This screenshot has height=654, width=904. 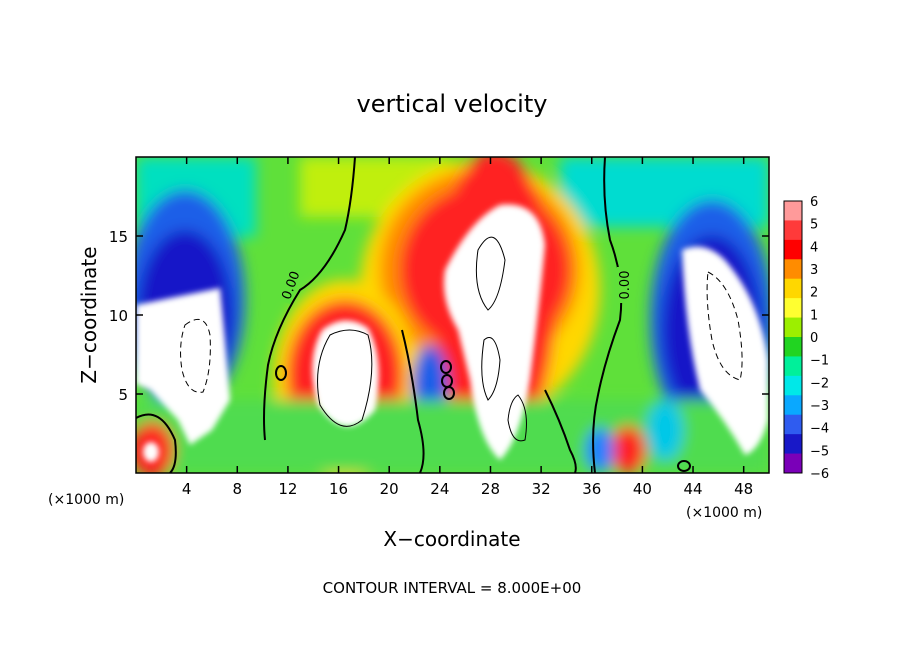 I want to click on x-tick-label: 8, so click(x=238, y=489).